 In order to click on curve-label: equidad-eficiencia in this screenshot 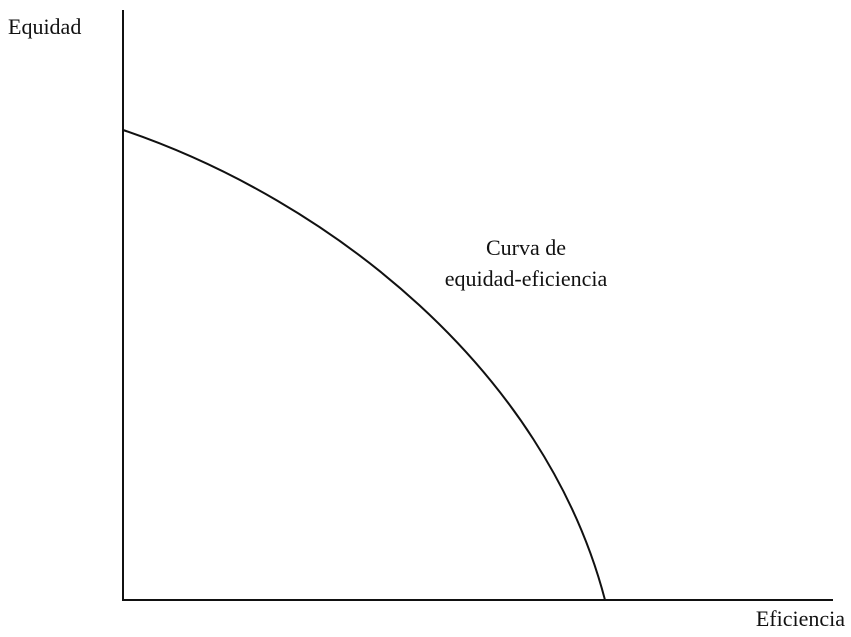, I will do `click(526, 278)`.